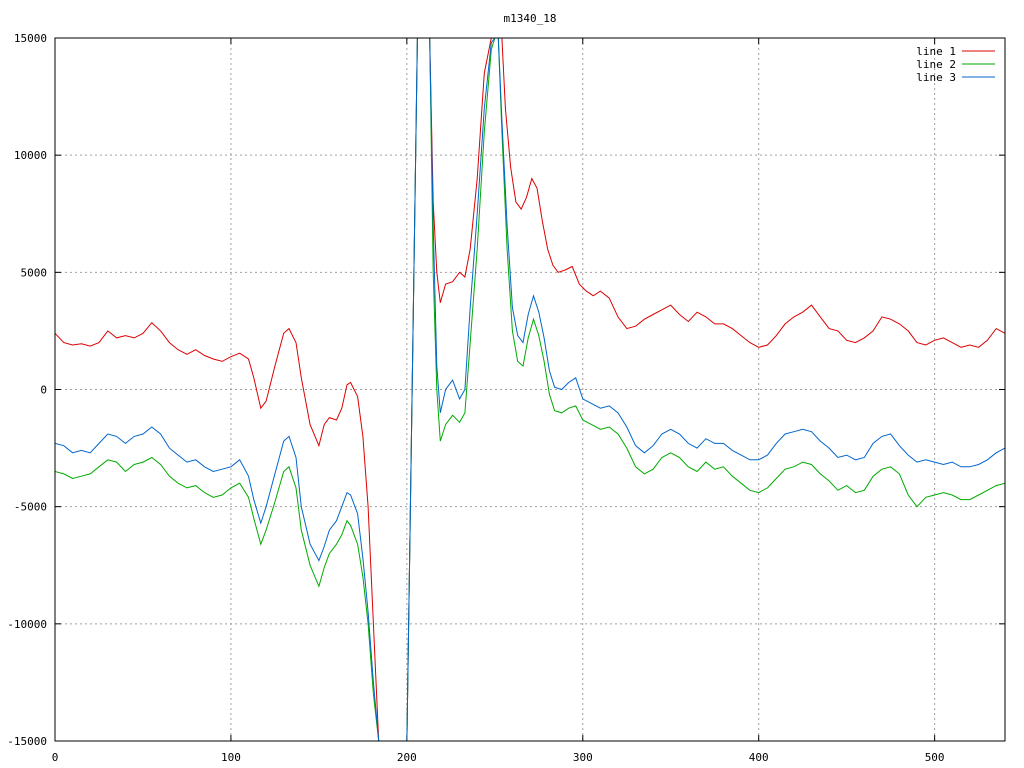 This screenshot has height=768, width=1024. I want to click on chart-title: m1340_18, so click(530, 18).